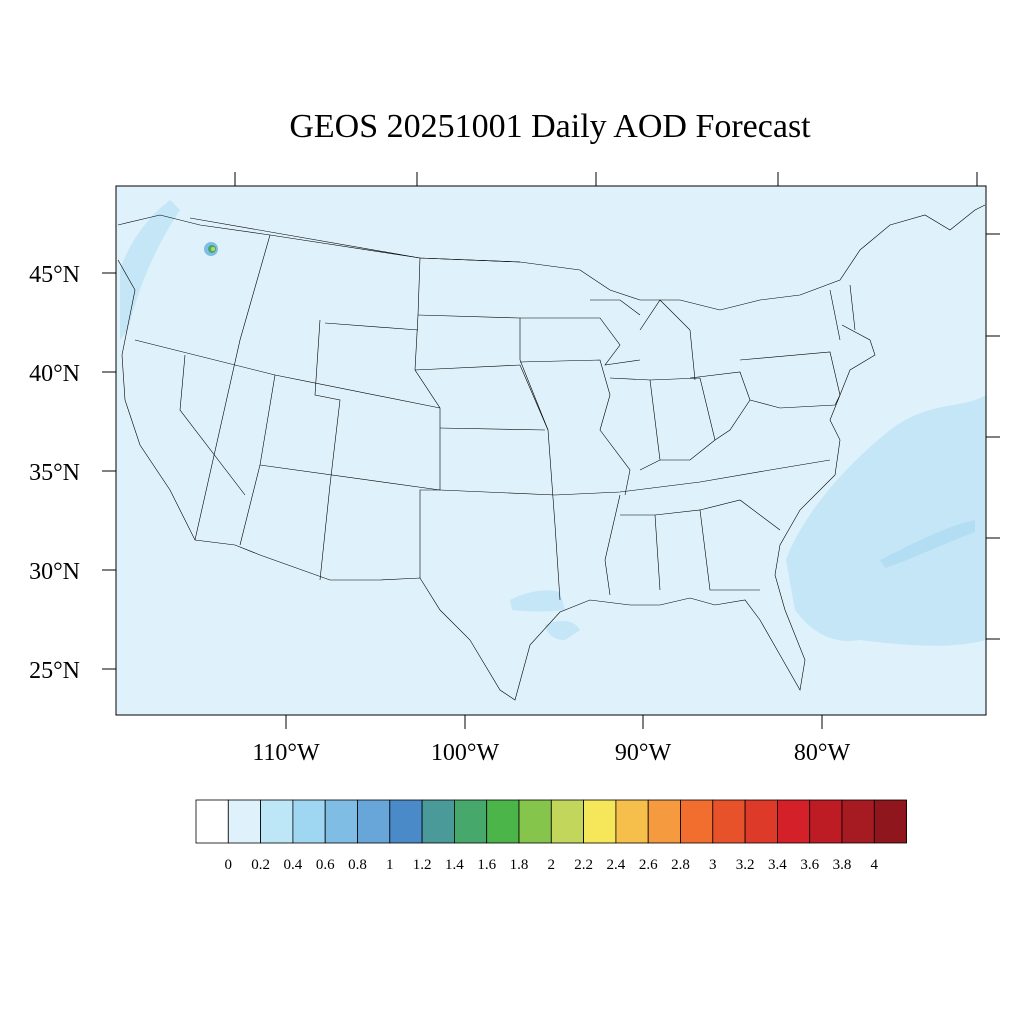 Image resolution: width=1024 pixels, height=1024 pixels. What do you see at coordinates (325, 865) in the screenshot?
I see `colorbar-label: 0.6` at bounding box center [325, 865].